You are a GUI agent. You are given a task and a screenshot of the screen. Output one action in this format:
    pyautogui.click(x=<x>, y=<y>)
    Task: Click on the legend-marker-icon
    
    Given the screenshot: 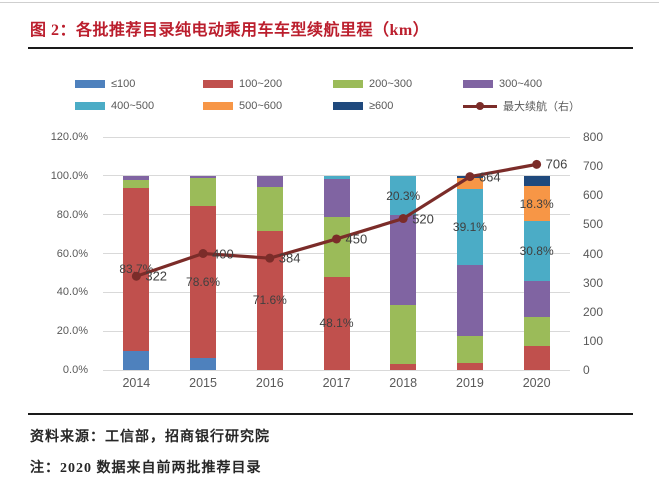 What is the action you would take?
    pyautogui.click(x=480, y=105)
    